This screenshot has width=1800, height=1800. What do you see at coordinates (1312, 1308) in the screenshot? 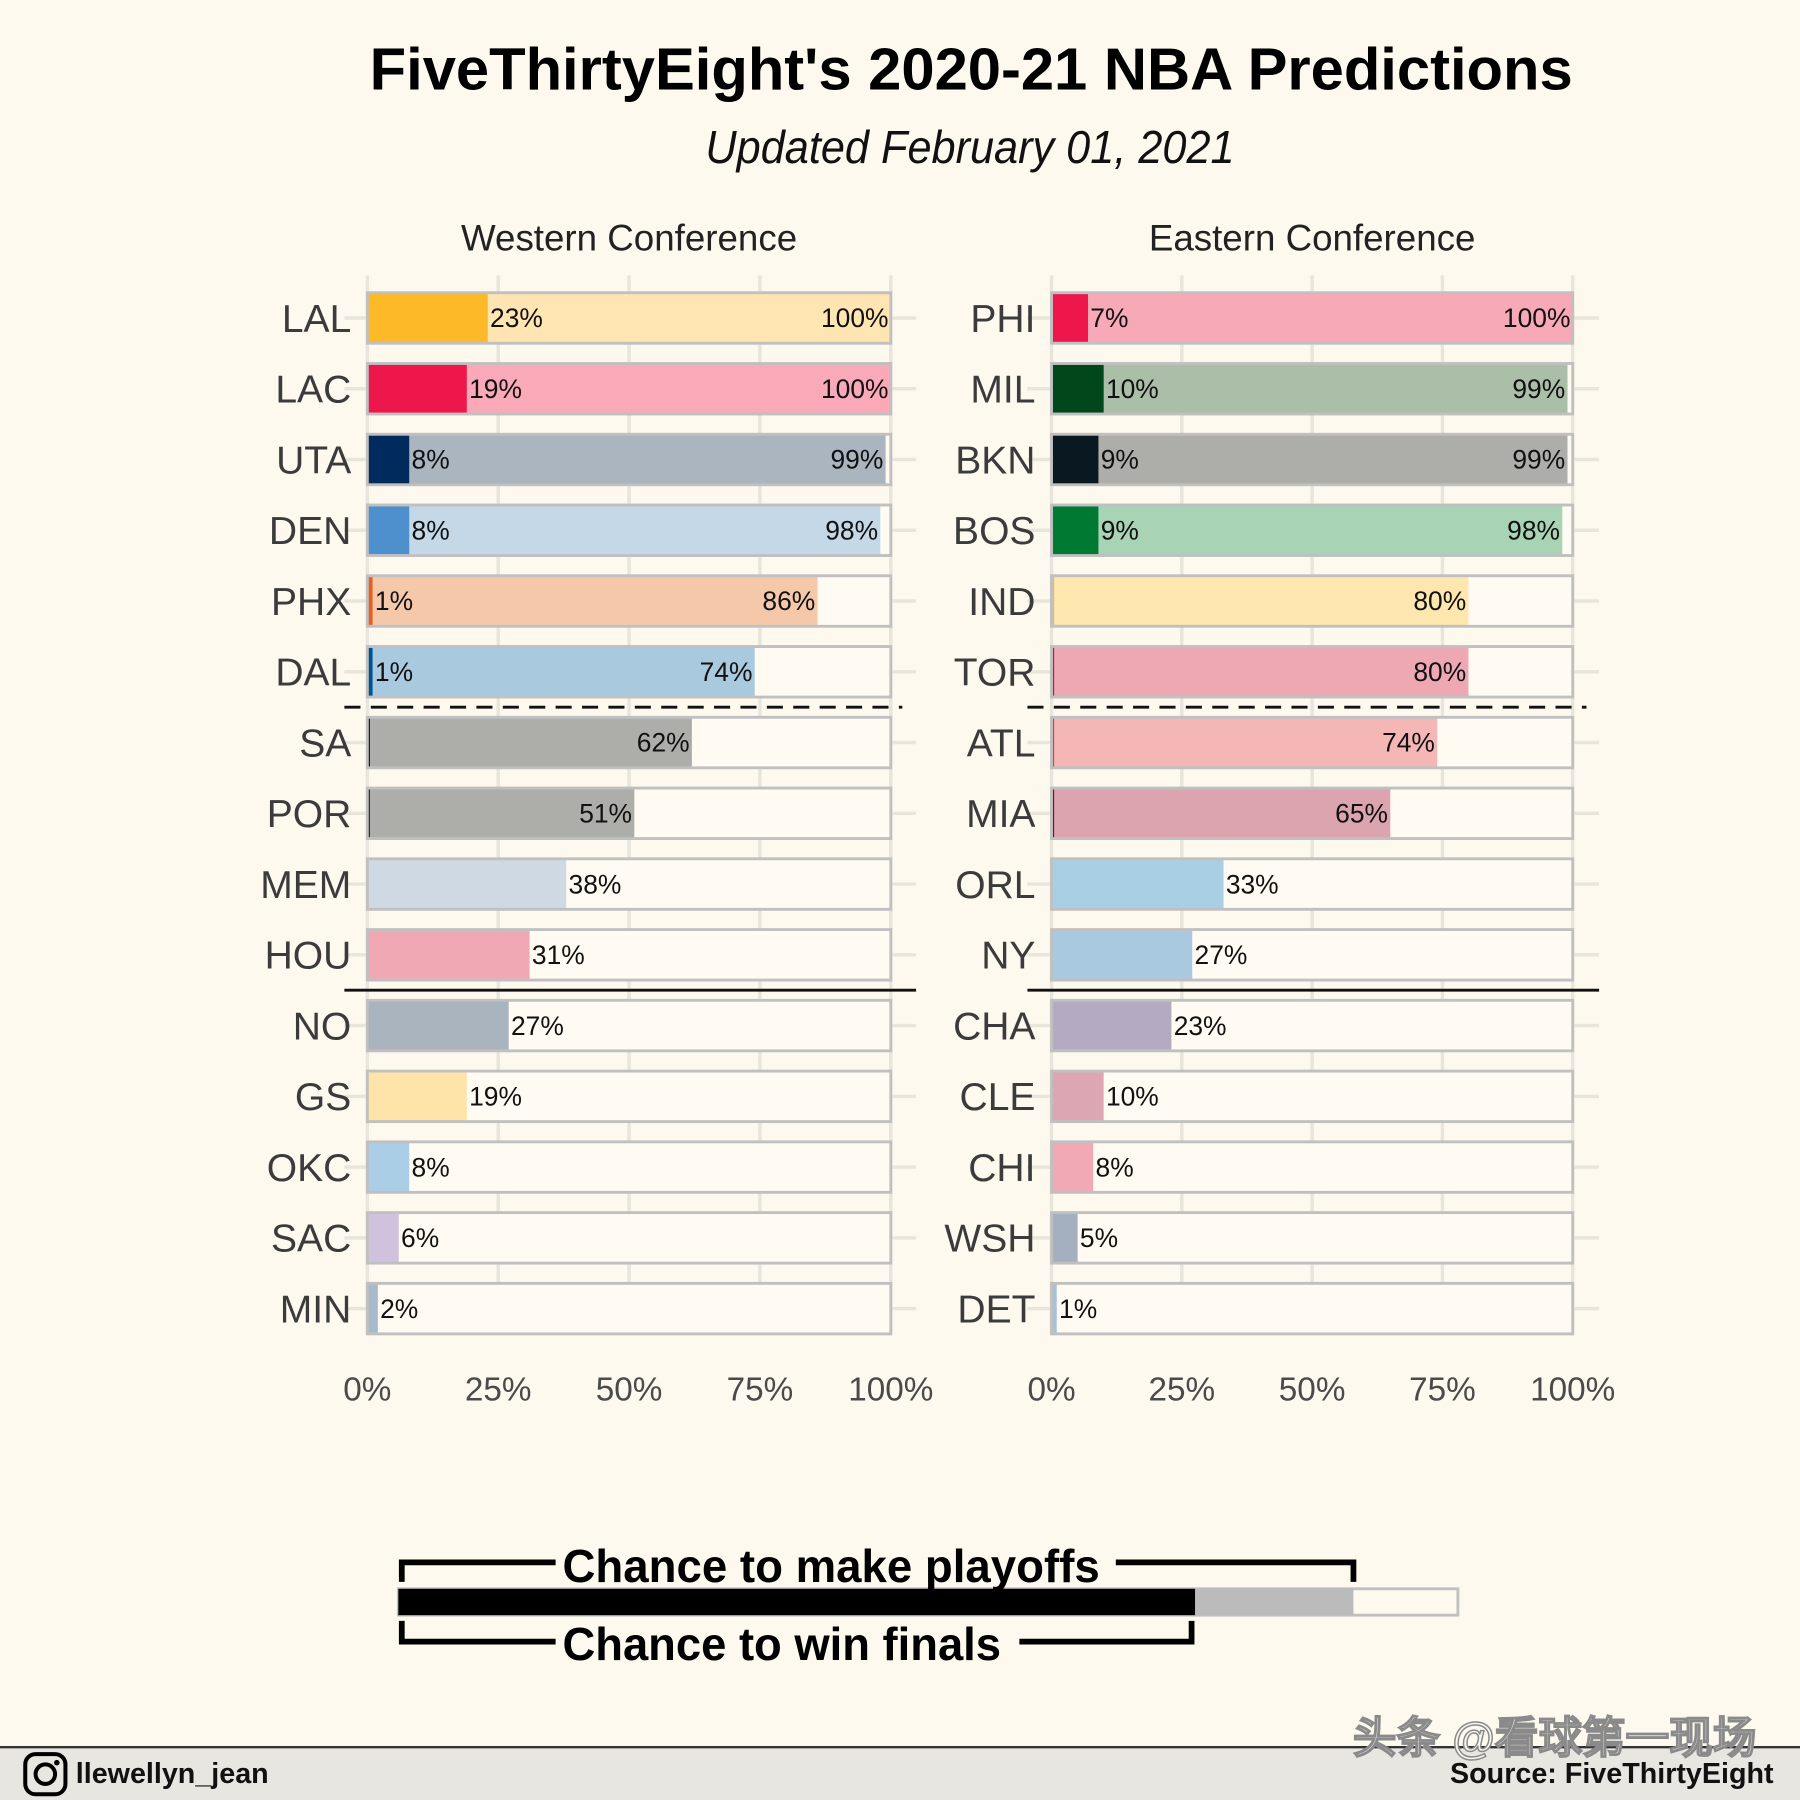
I see `bar-track-DET` at bounding box center [1312, 1308].